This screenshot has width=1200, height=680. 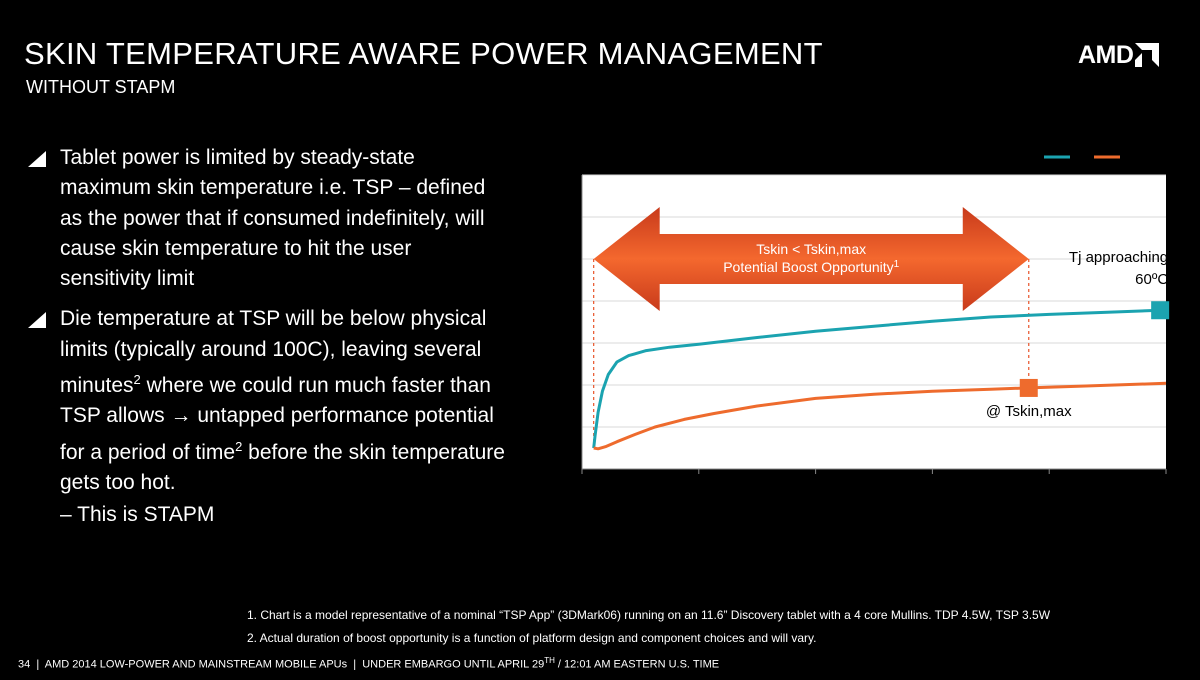 I want to click on boost-double-arrow, so click(x=811, y=259).